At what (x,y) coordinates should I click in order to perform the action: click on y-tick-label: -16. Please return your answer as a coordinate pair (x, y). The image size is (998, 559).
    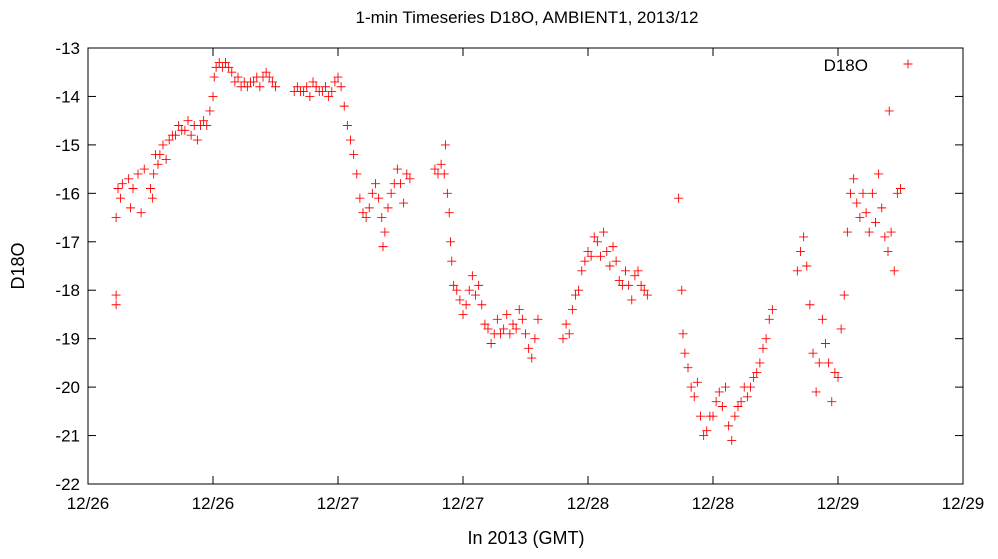
    Looking at the image, I should click on (67, 193).